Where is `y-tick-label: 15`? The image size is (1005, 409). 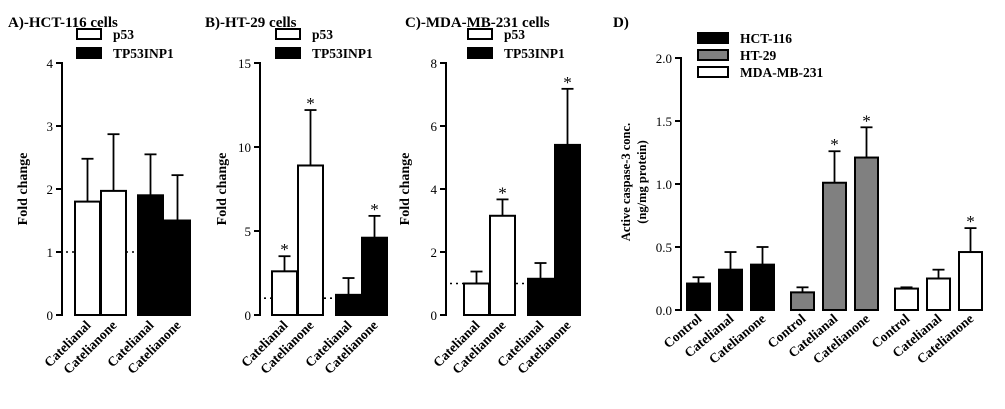 y-tick-label: 15 is located at coordinates (244, 63).